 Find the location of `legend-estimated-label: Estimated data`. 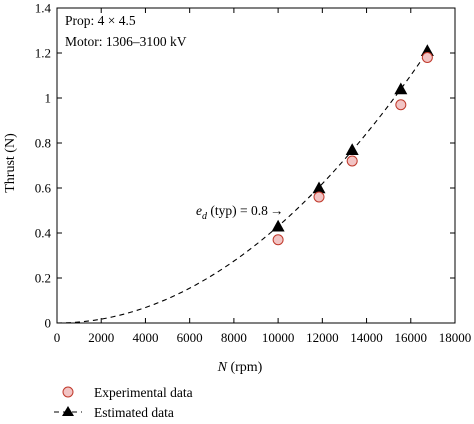

legend-estimated-label: Estimated data is located at coordinates (134, 412).